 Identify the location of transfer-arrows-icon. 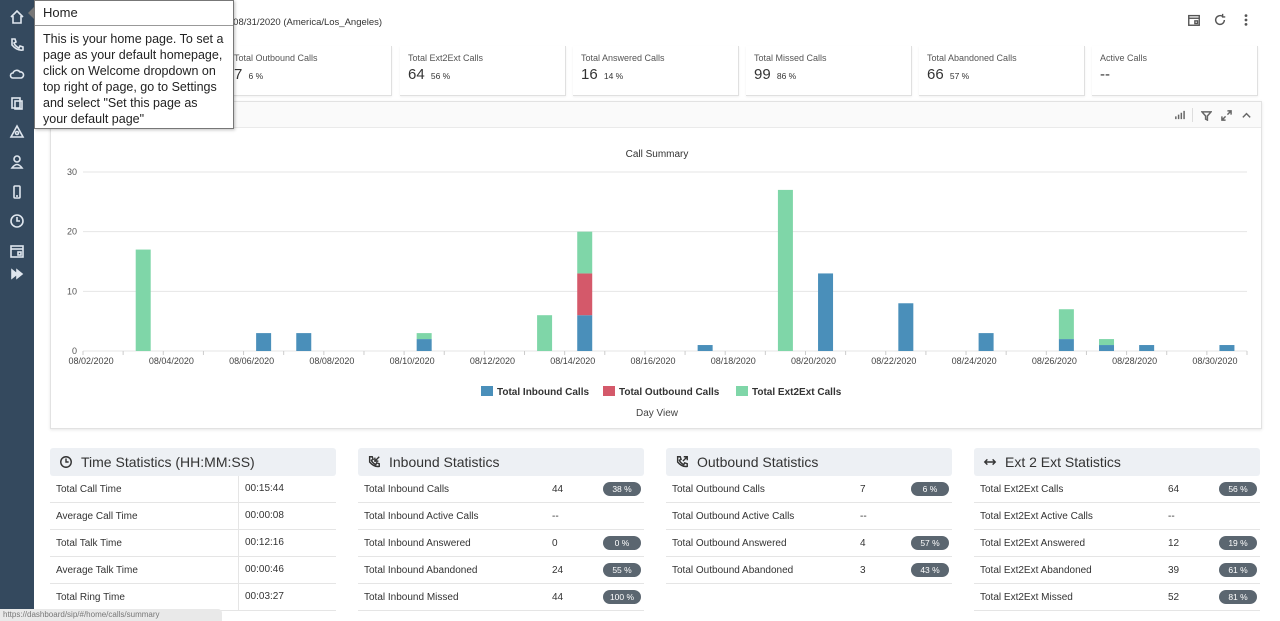
(990, 462).